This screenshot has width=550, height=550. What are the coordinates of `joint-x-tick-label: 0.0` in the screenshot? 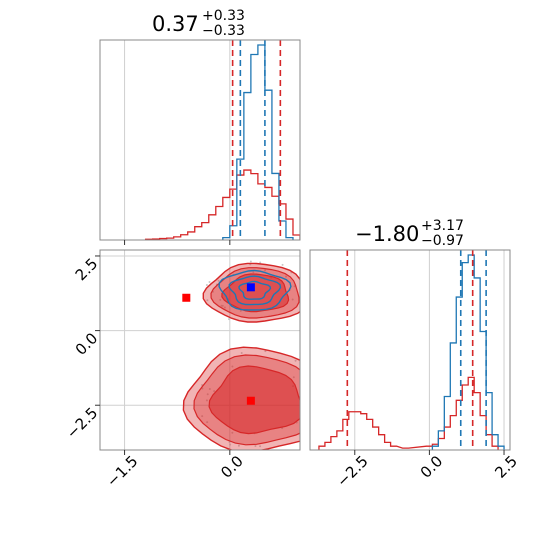 It's located at (232, 467).